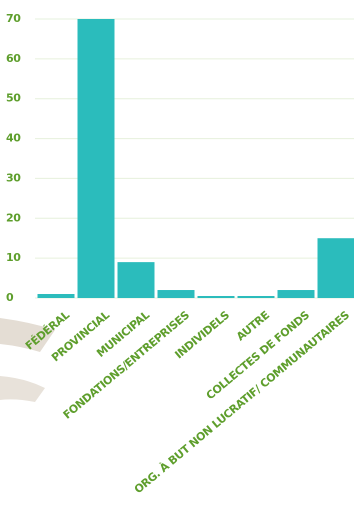  I want to click on y-tick-label: 30, so click(13, 177).